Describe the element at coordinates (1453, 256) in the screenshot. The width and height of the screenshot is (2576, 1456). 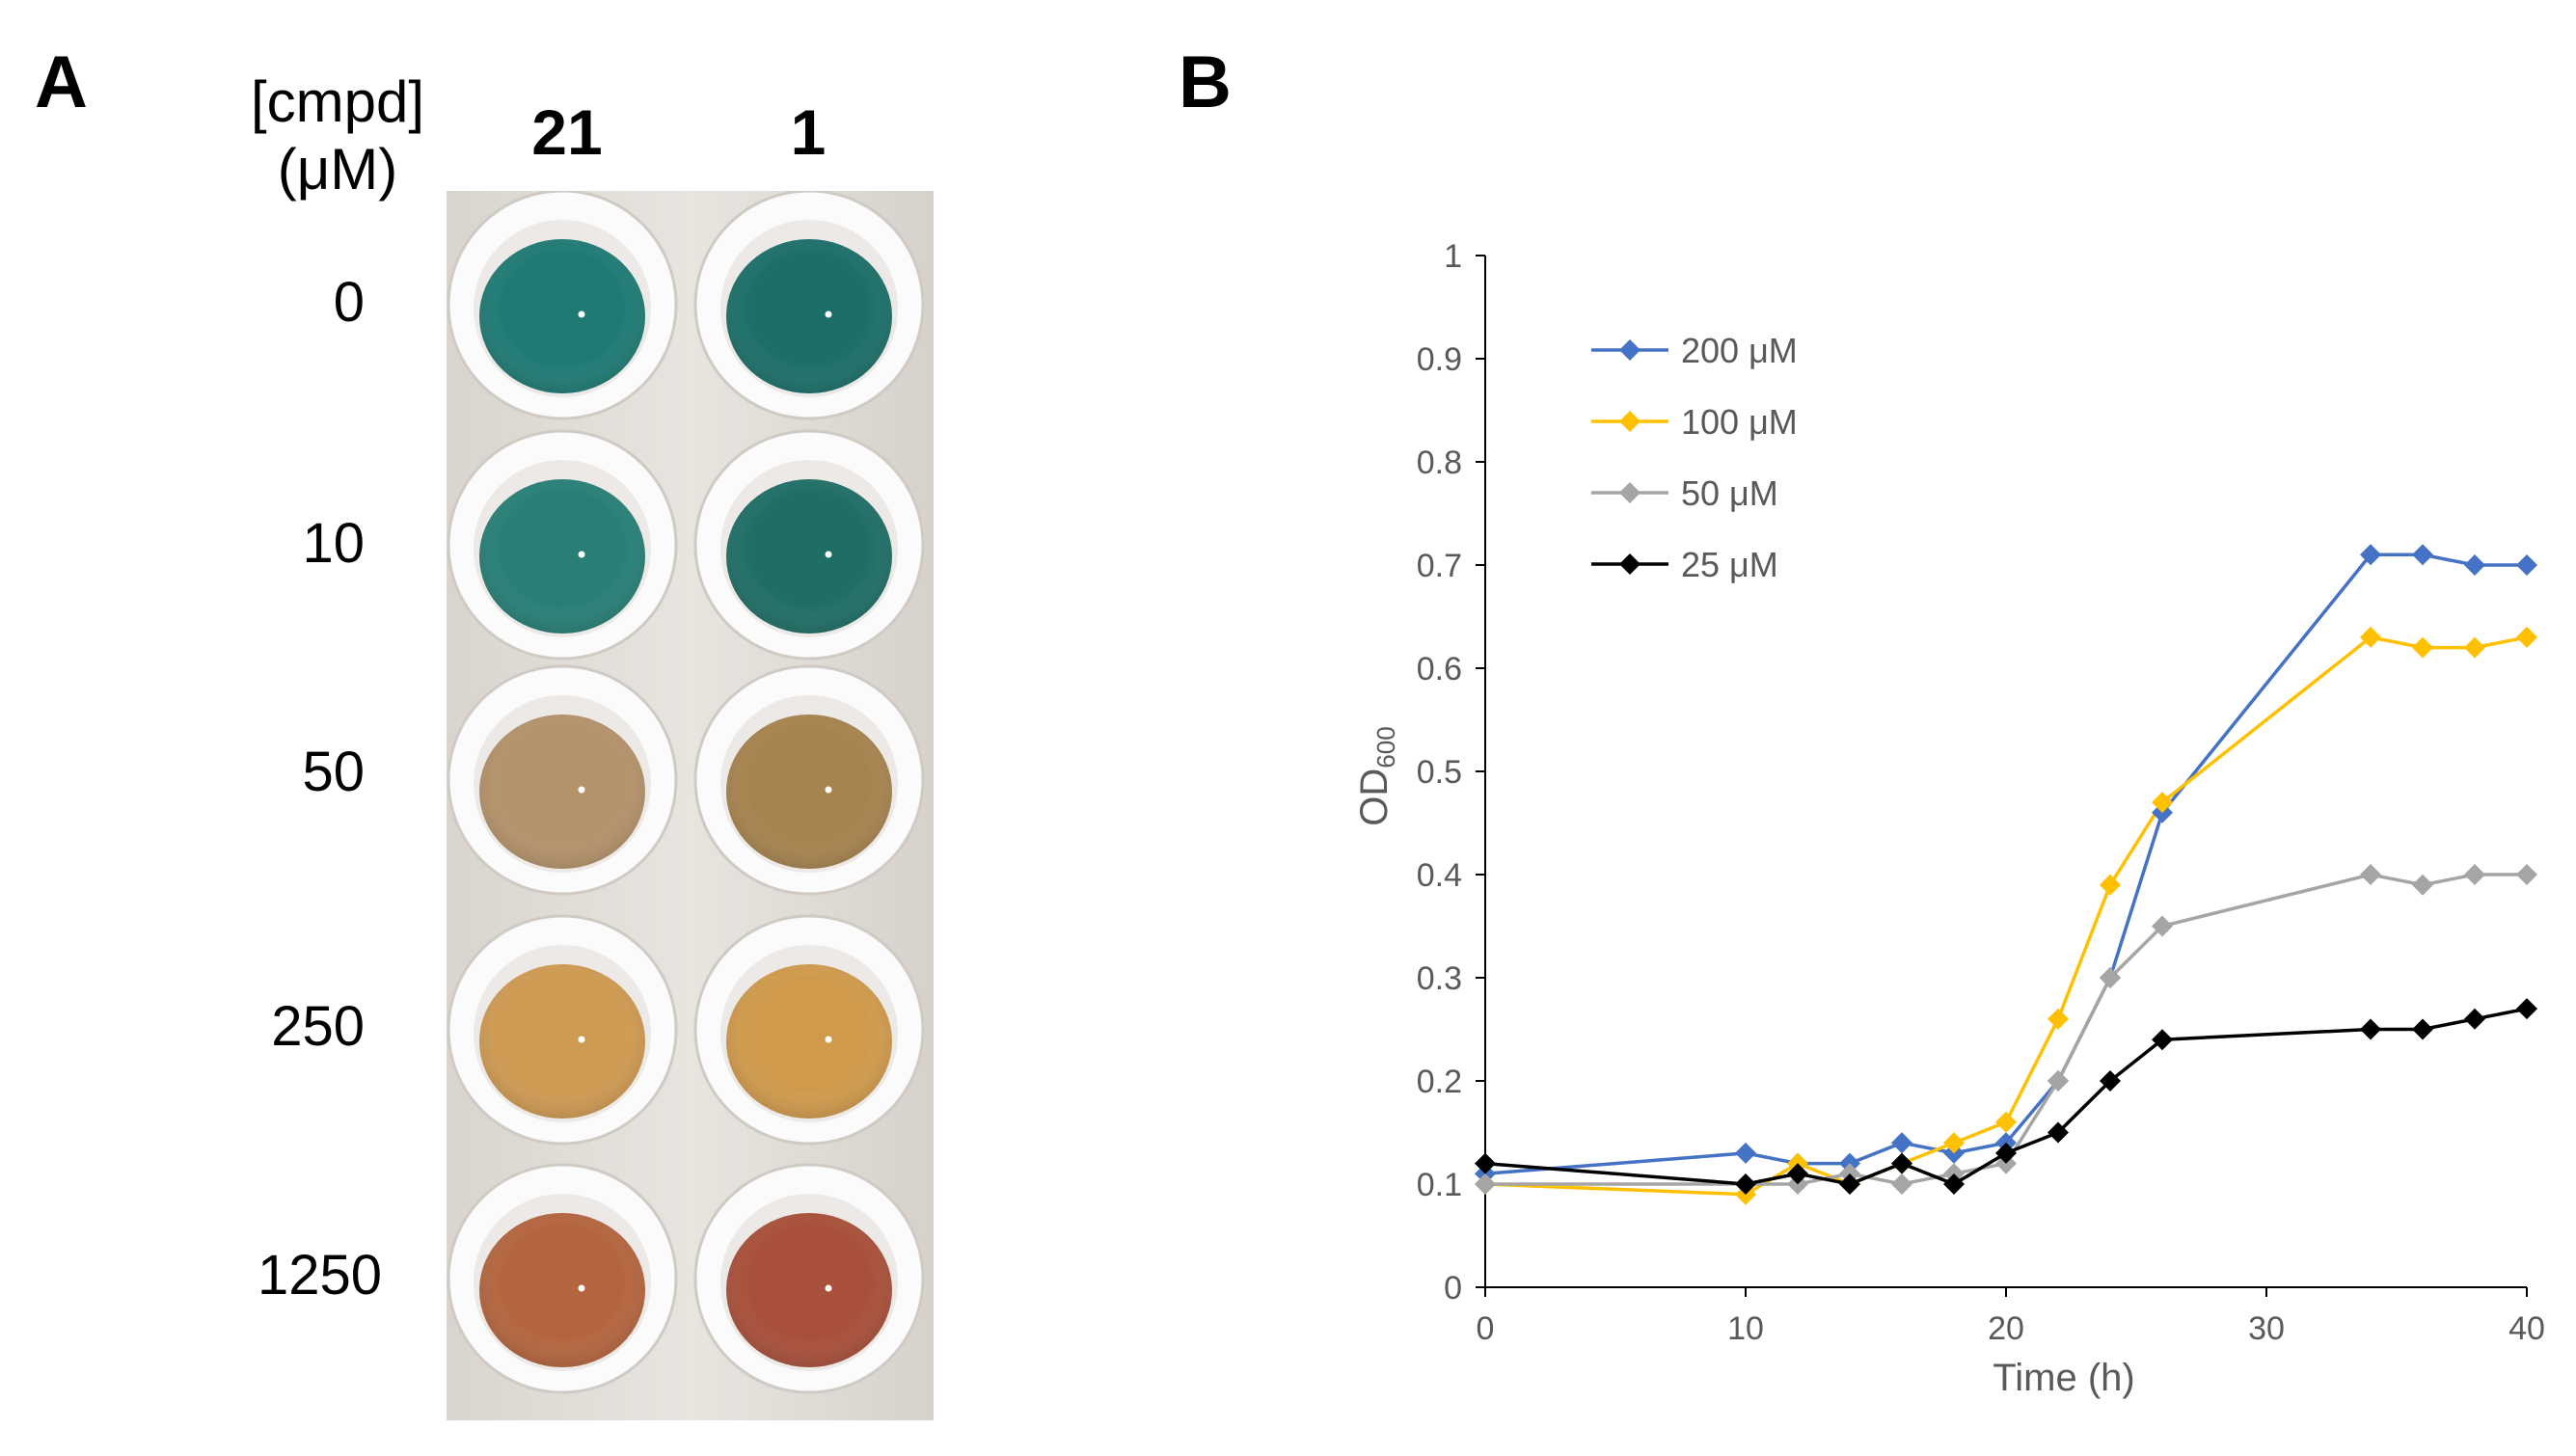
I see `y-tick-label: 1` at that location.